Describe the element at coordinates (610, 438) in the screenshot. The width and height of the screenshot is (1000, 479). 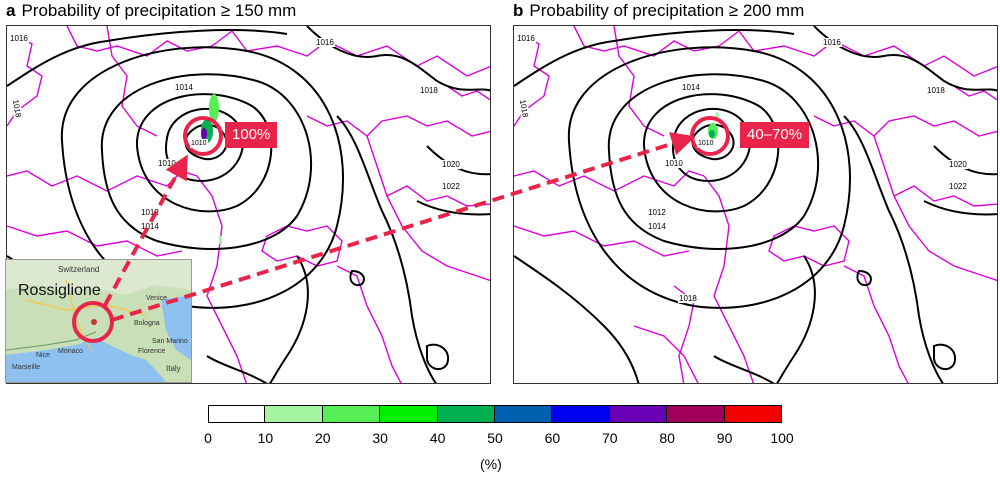
I see `colorbar-tick-label: 70` at that location.